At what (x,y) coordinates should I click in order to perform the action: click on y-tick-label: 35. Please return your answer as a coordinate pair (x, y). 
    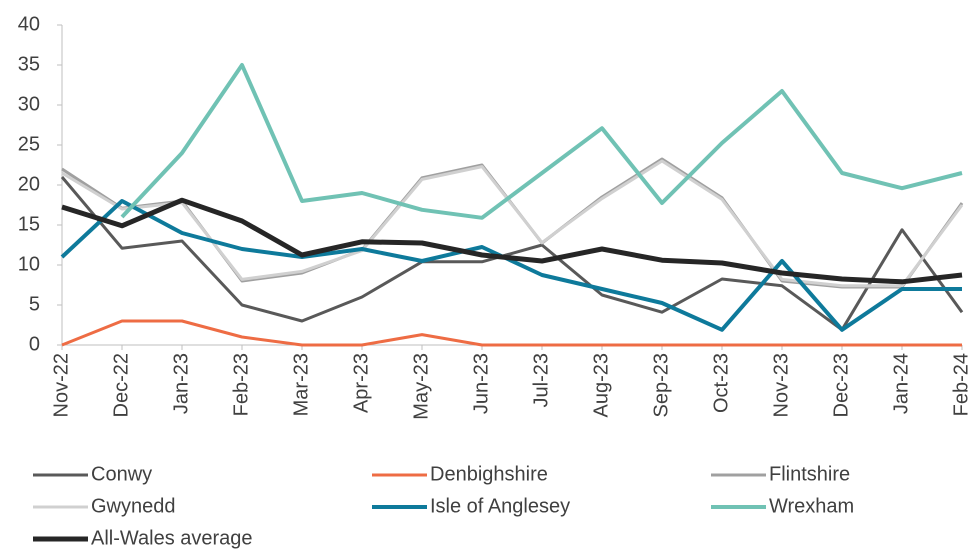
    Looking at the image, I should click on (29, 64).